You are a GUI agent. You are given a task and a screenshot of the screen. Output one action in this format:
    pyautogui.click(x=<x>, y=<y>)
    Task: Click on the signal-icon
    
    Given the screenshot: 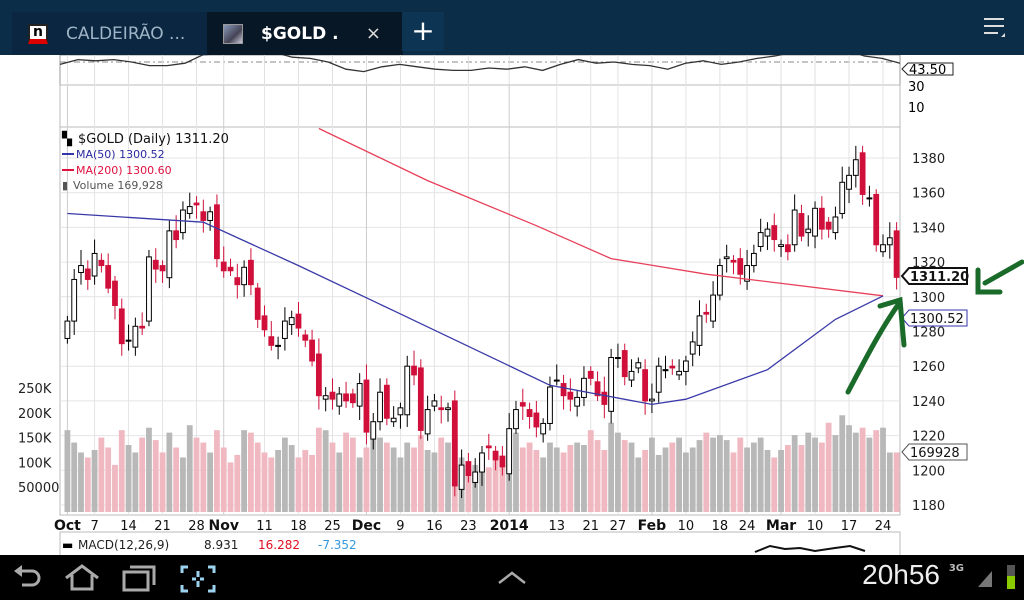 What is the action you would take?
    pyautogui.click(x=985, y=579)
    